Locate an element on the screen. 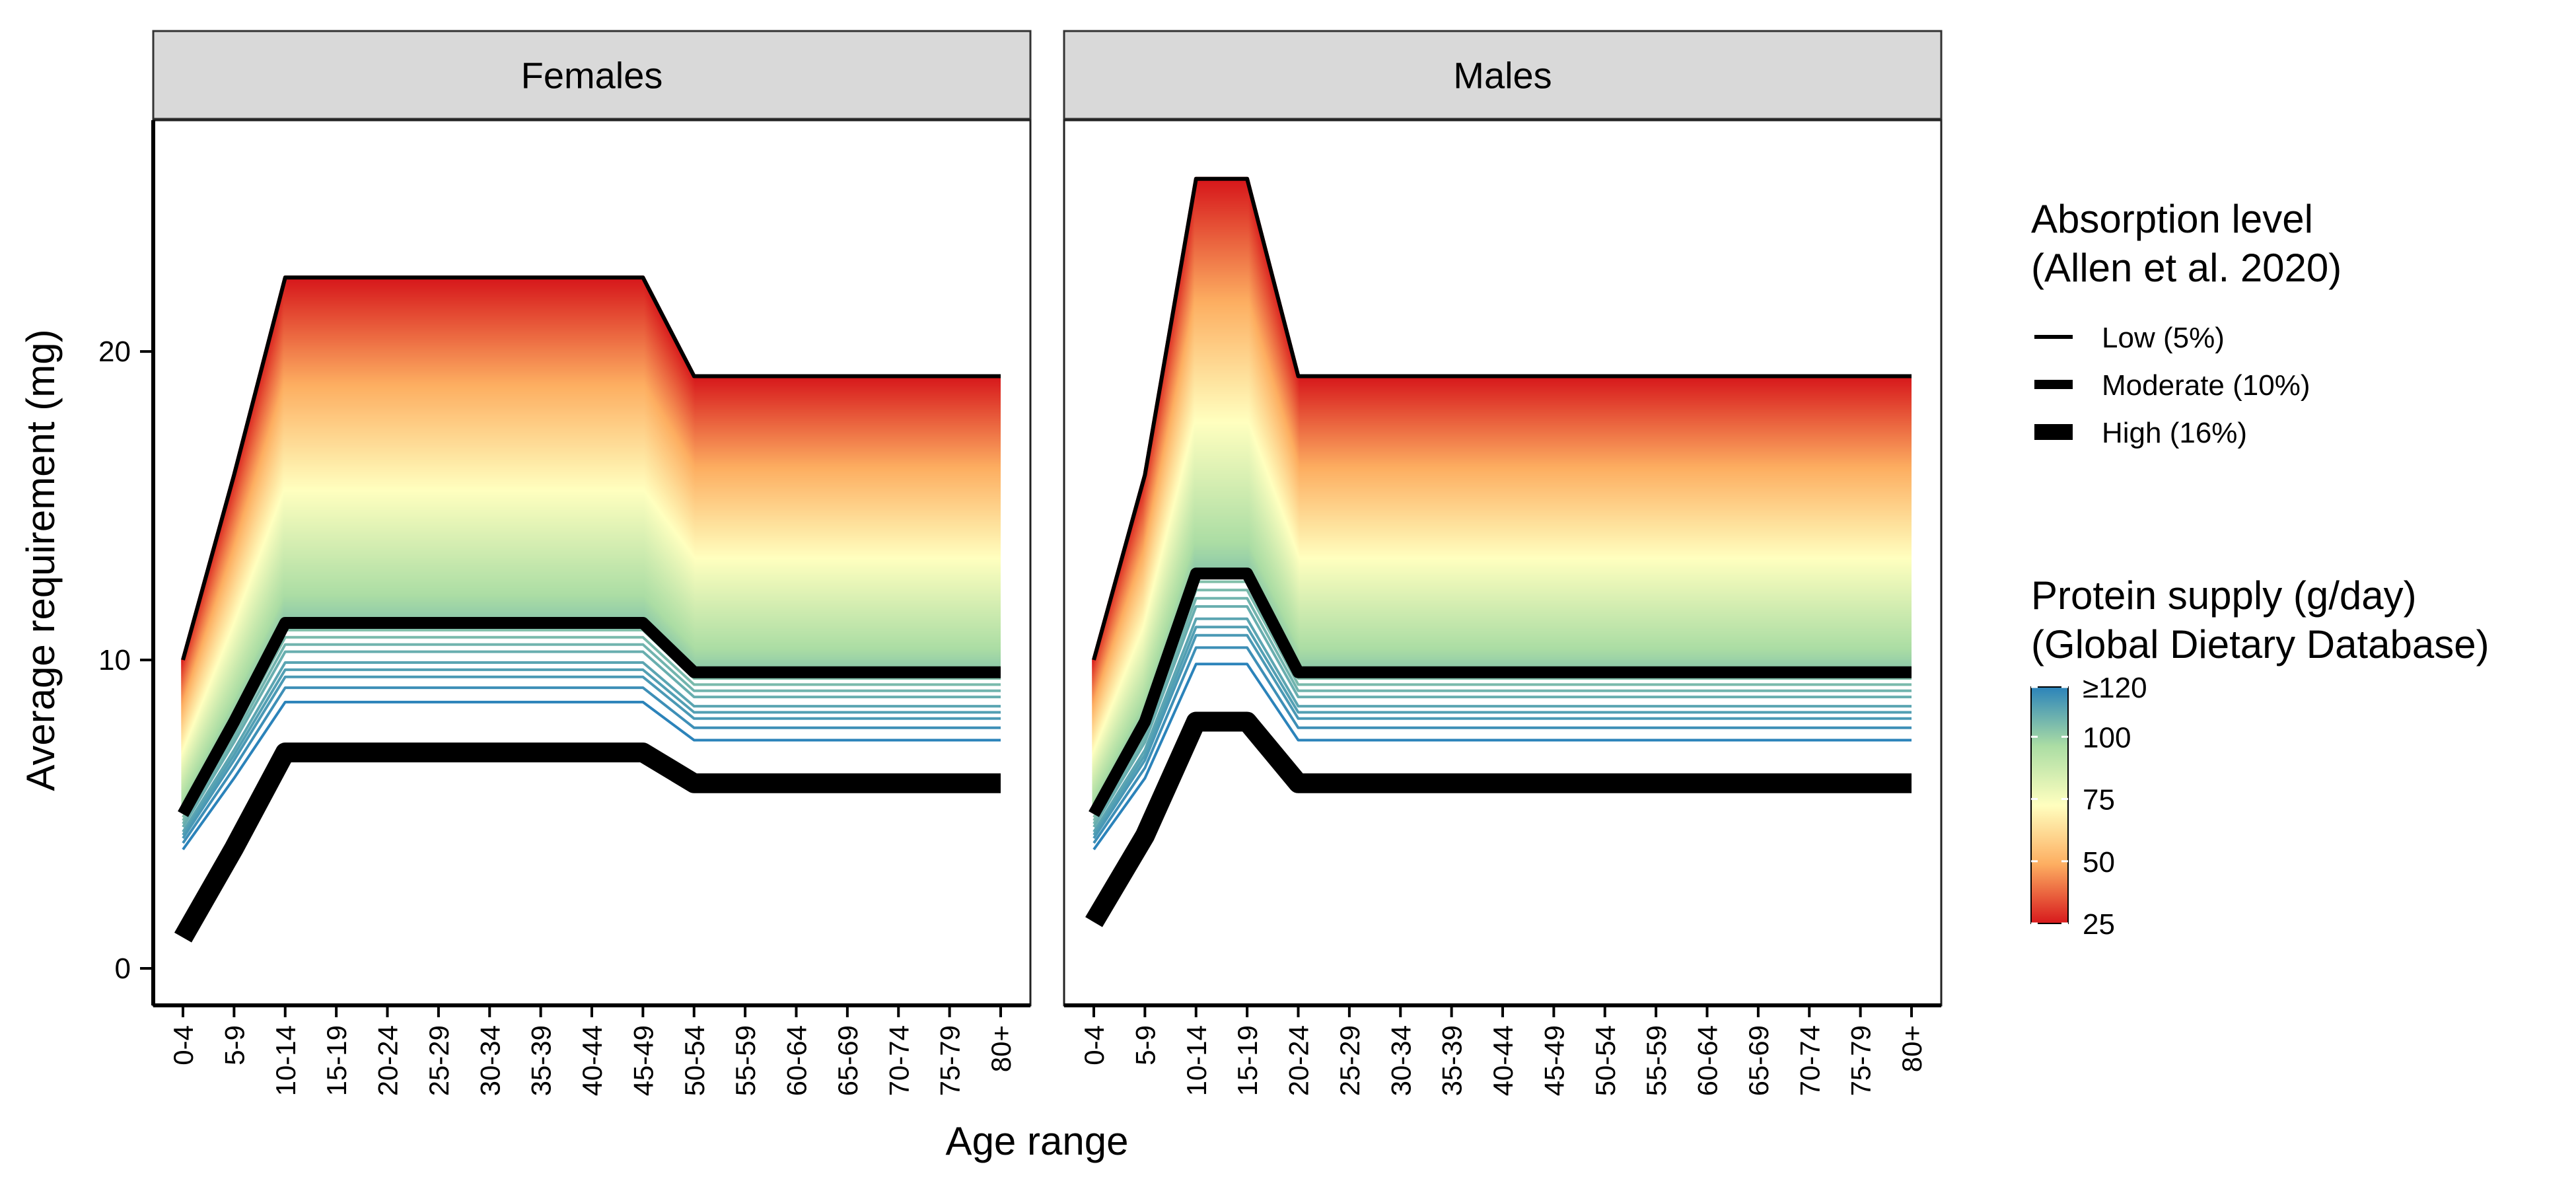 Image resolution: width=2576 pixels, height=1189 pixels. facet-title: Females is located at coordinates (592, 75).